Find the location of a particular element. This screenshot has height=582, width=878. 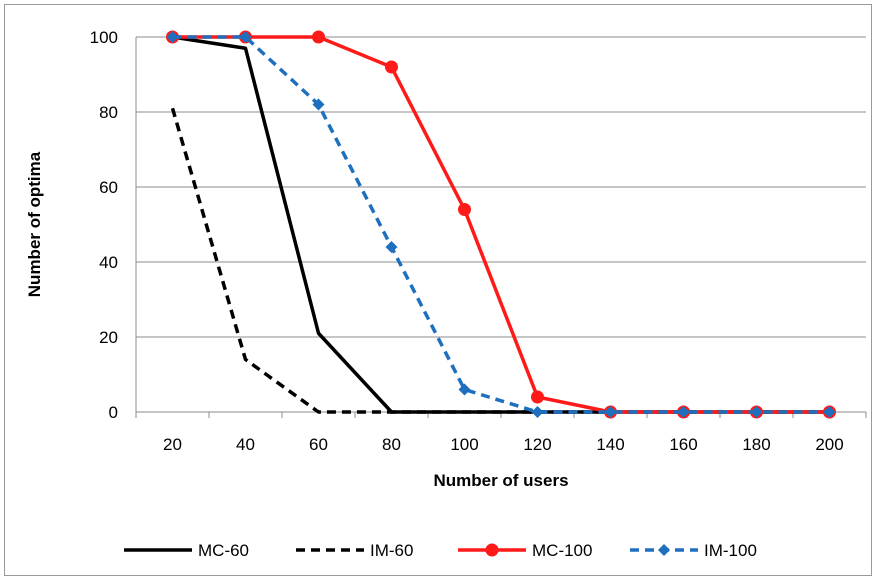

x-tick-label: 120 is located at coordinates (537, 444).